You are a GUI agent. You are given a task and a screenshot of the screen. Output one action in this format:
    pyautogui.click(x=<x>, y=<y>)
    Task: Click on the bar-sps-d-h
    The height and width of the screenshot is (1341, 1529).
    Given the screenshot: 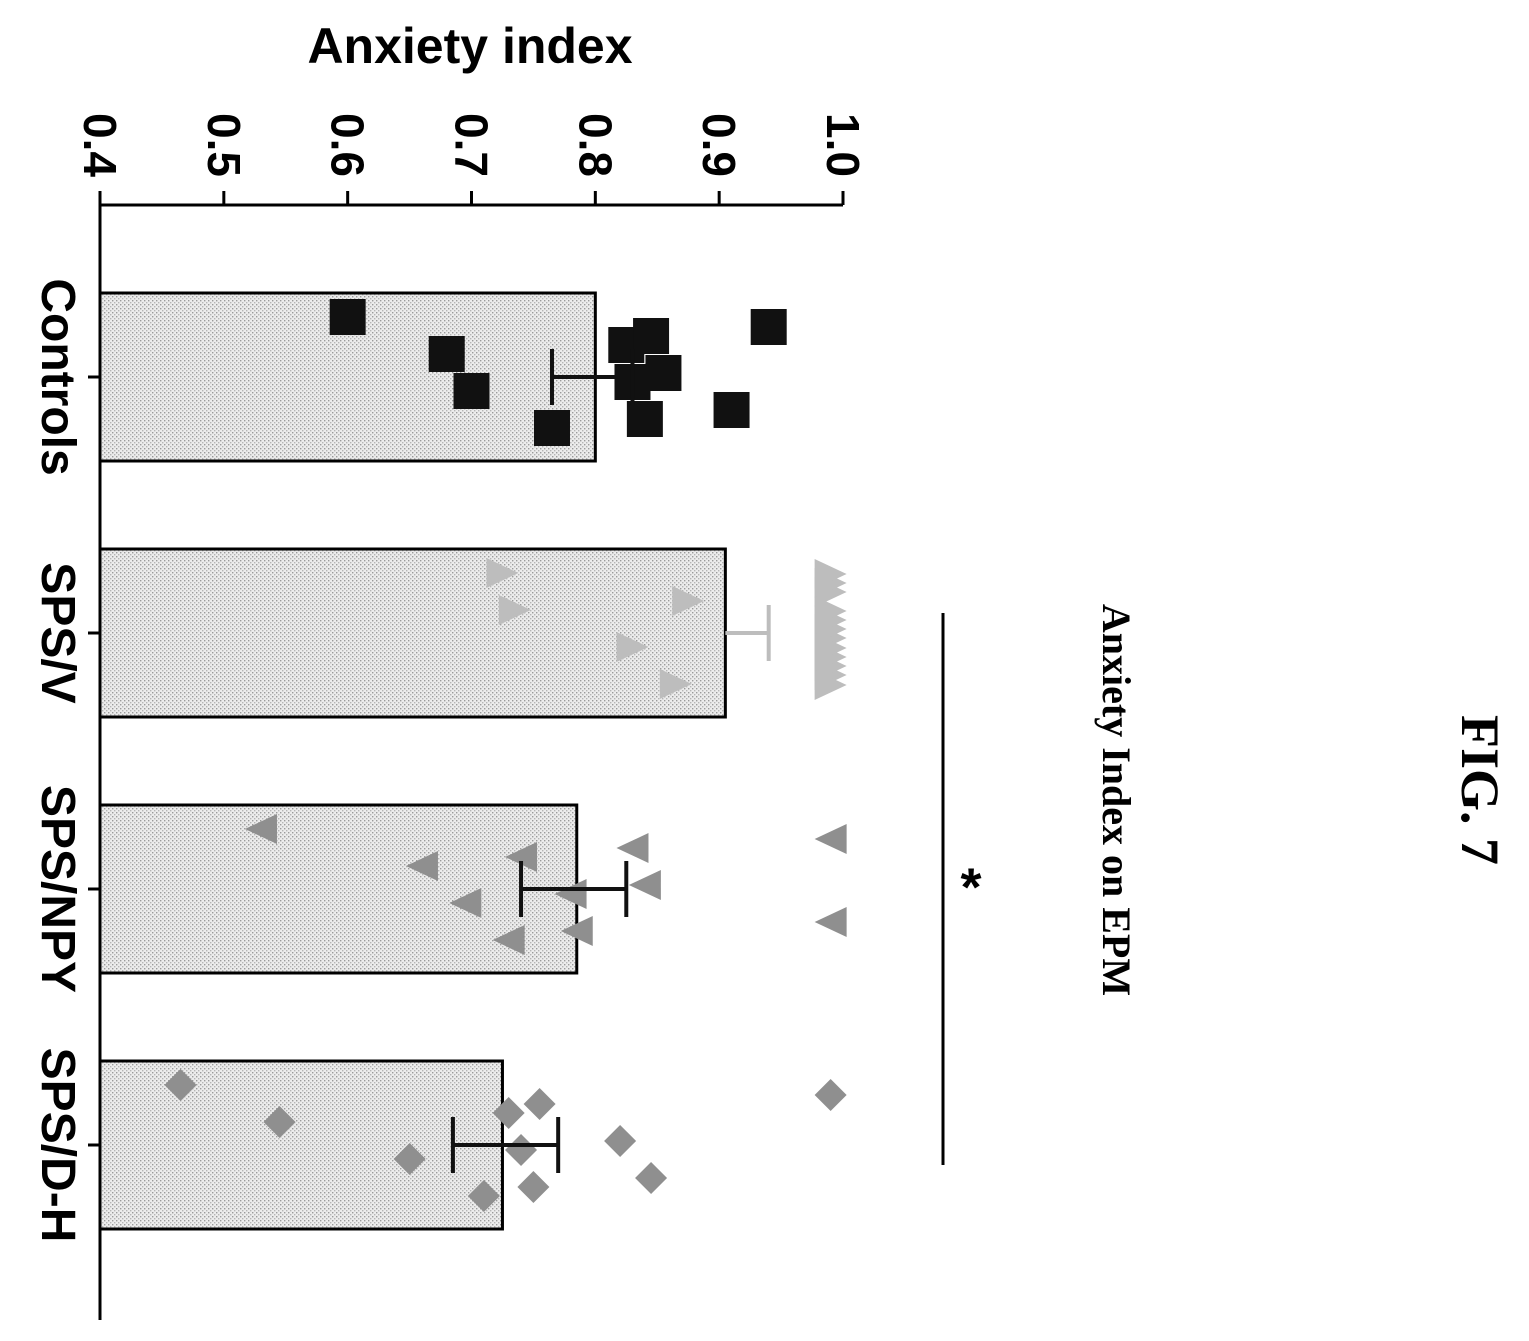 What is the action you would take?
    pyautogui.click(x=301, y=1145)
    